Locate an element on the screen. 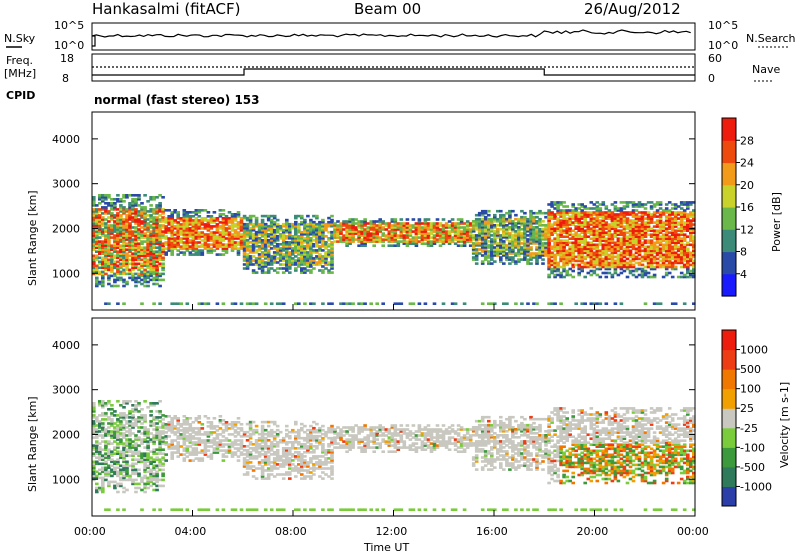  freq-right-tick-bottom: 0 is located at coordinates (711, 78).